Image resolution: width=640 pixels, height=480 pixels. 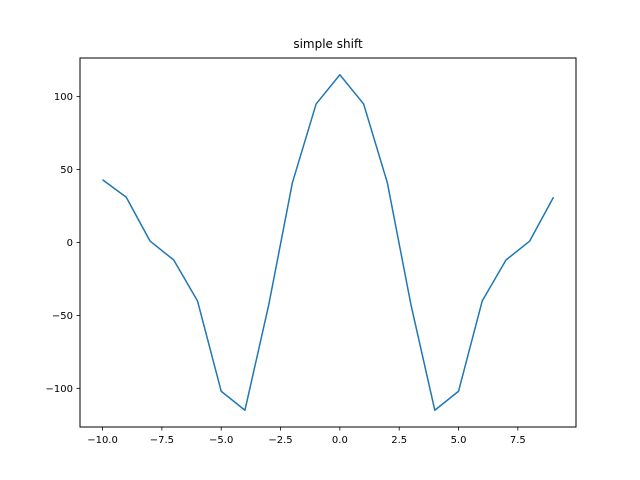 I want to click on y-axis: −100 −50 0 50 100, so click(x=63, y=243).